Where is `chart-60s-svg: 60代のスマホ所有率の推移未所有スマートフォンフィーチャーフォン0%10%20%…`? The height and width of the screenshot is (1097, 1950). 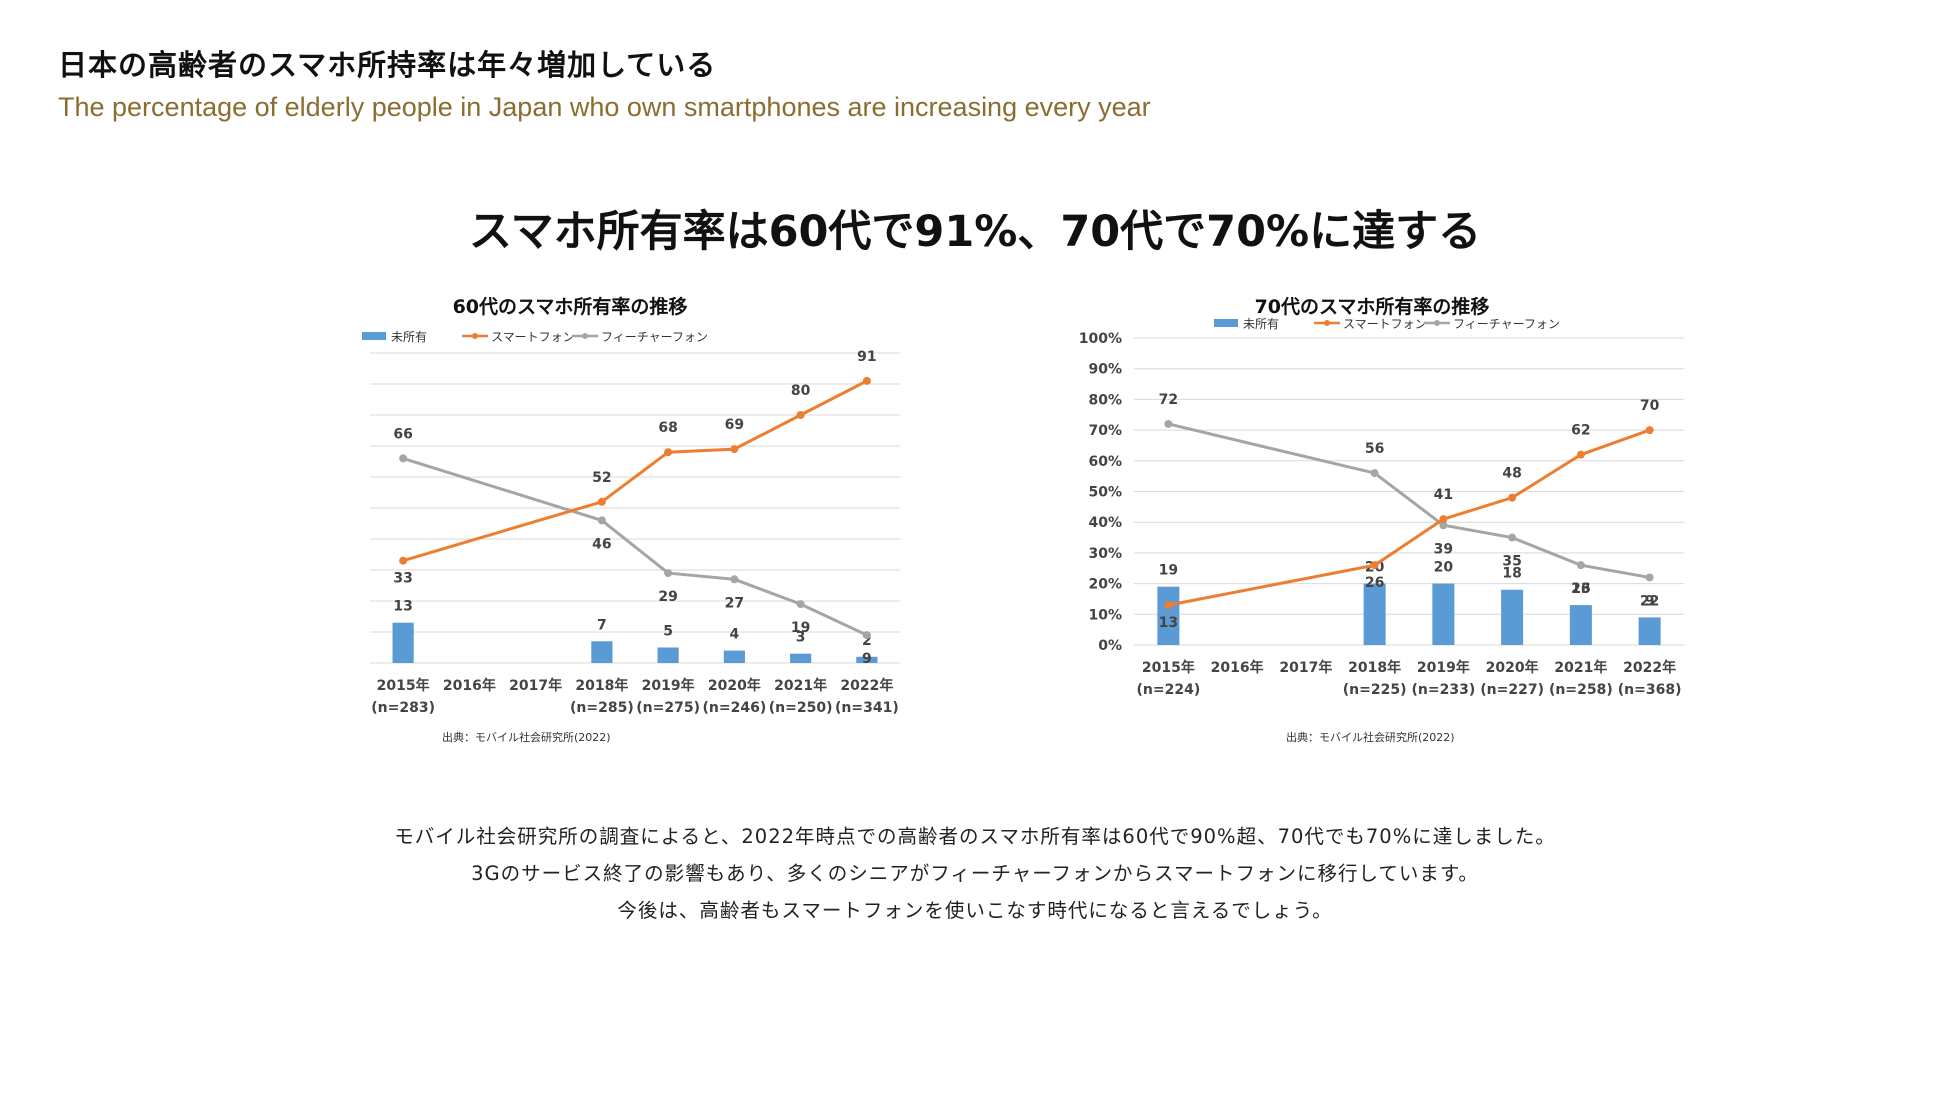 chart-60s-svg: 60代のスマホ所有率の推移未所有スマートフォンフィーチャーフォン0%10%20%… is located at coordinates (631, 519).